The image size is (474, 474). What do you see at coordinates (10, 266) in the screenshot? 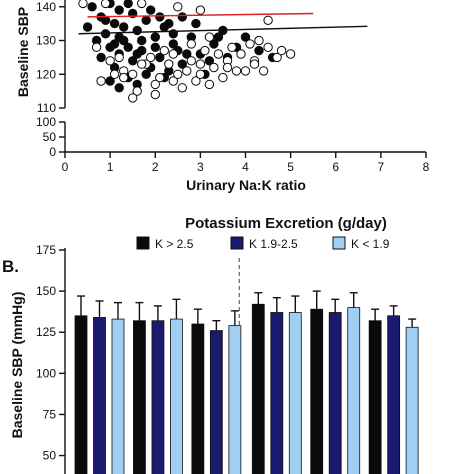
I see `panel-label-b: B.` at bounding box center [10, 266].